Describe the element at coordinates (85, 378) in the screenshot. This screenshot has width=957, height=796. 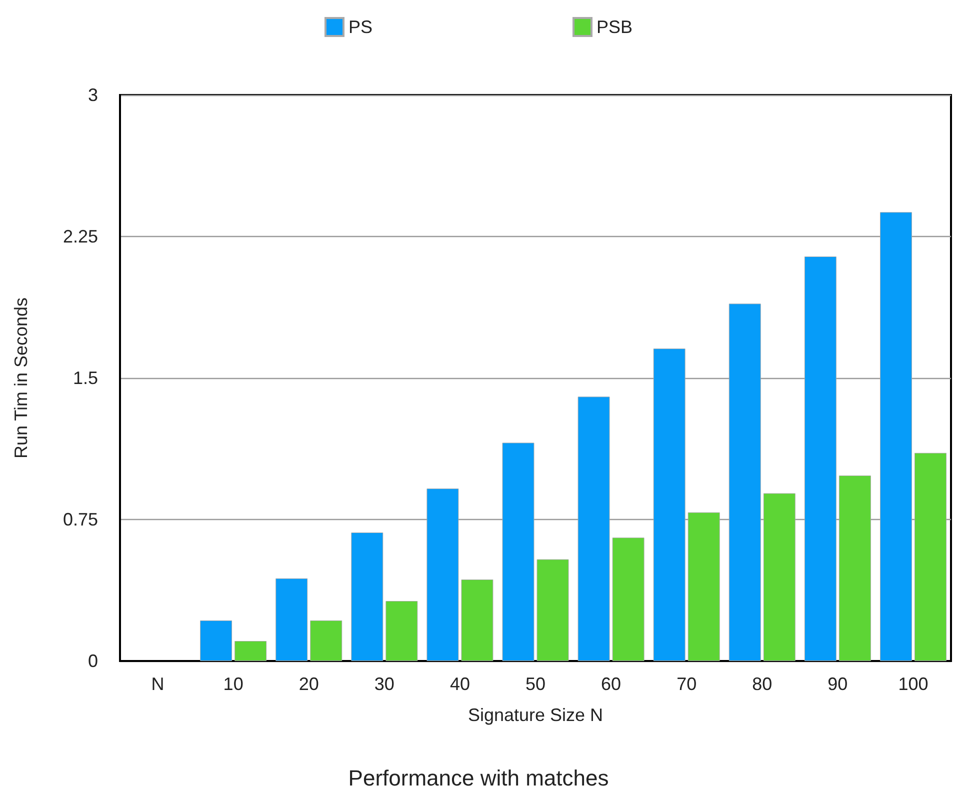
I see `y-tick-label: 1.5` at that location.